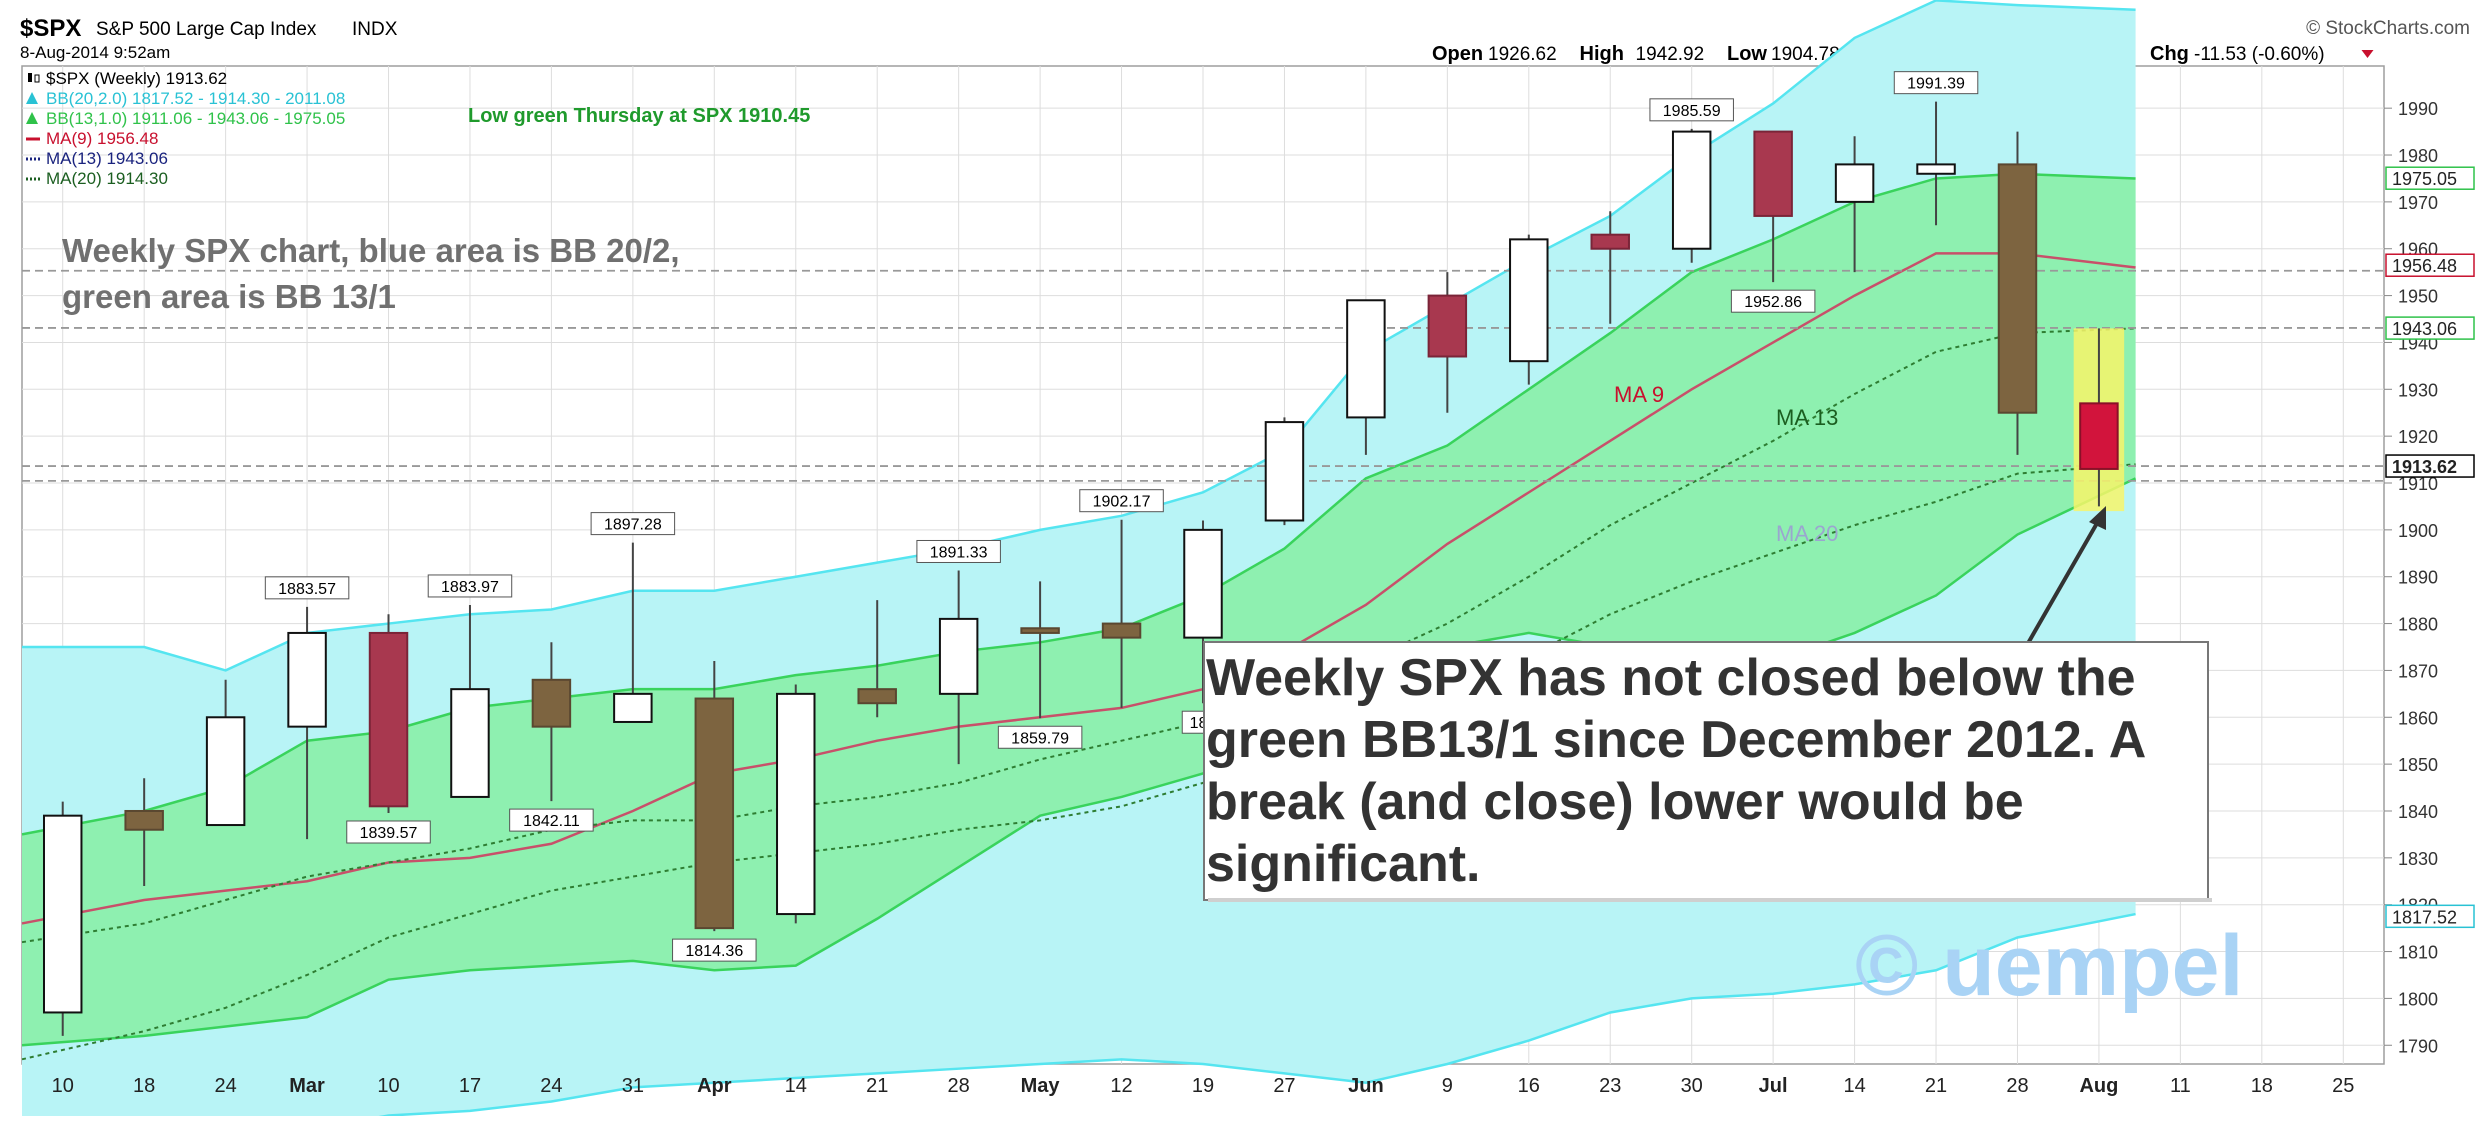 The width and height of the screenshot is (2486, 1121). What do you see at coordinates (1670, 54) in the screenshot?
I see `stat-value: 1942.92` at bounding box center [1670, 54].